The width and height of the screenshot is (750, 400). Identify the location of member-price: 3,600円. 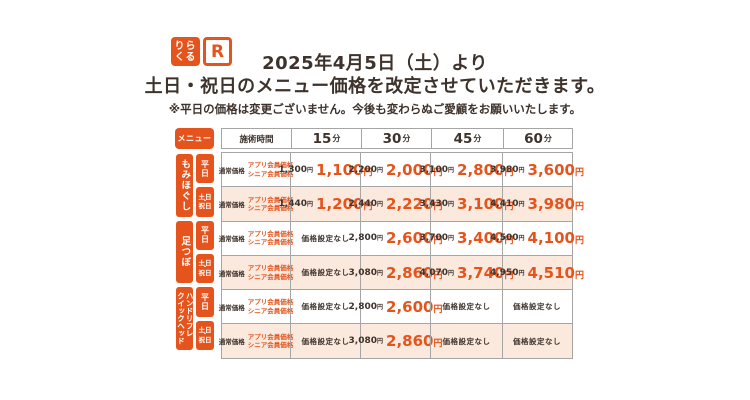
(555, 169).